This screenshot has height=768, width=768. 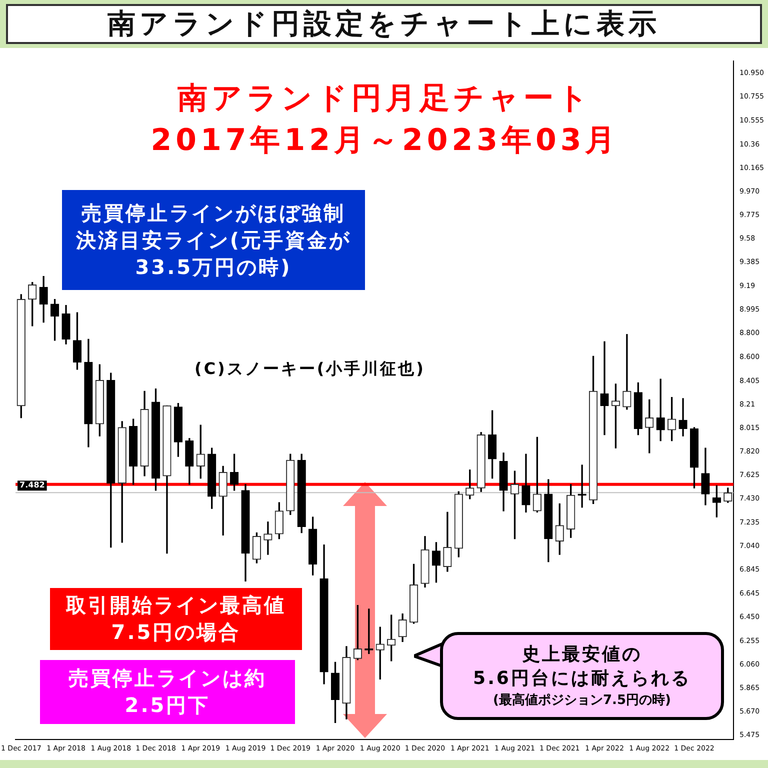 What do you see at coordinates (168, 692) in the screenshot?
I see `annotation: 売買停止ラインは約2.5円下` at bounding box center [168, 692].